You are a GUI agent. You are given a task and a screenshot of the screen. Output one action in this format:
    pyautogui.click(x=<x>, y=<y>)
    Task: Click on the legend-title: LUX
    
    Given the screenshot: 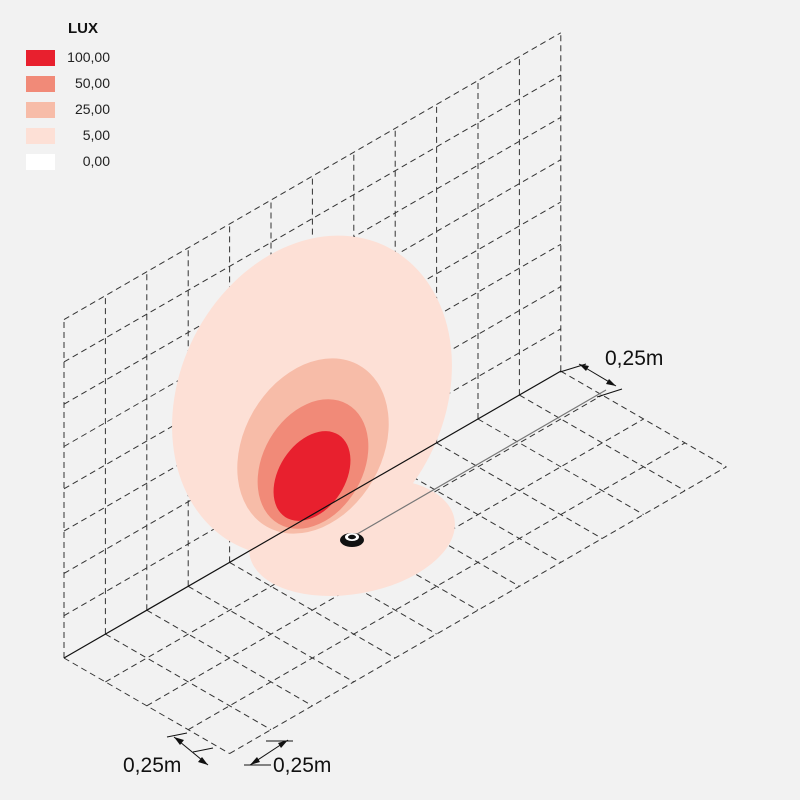 What is the action you would take?
    pyautogui.click(x=83, y=28)
    